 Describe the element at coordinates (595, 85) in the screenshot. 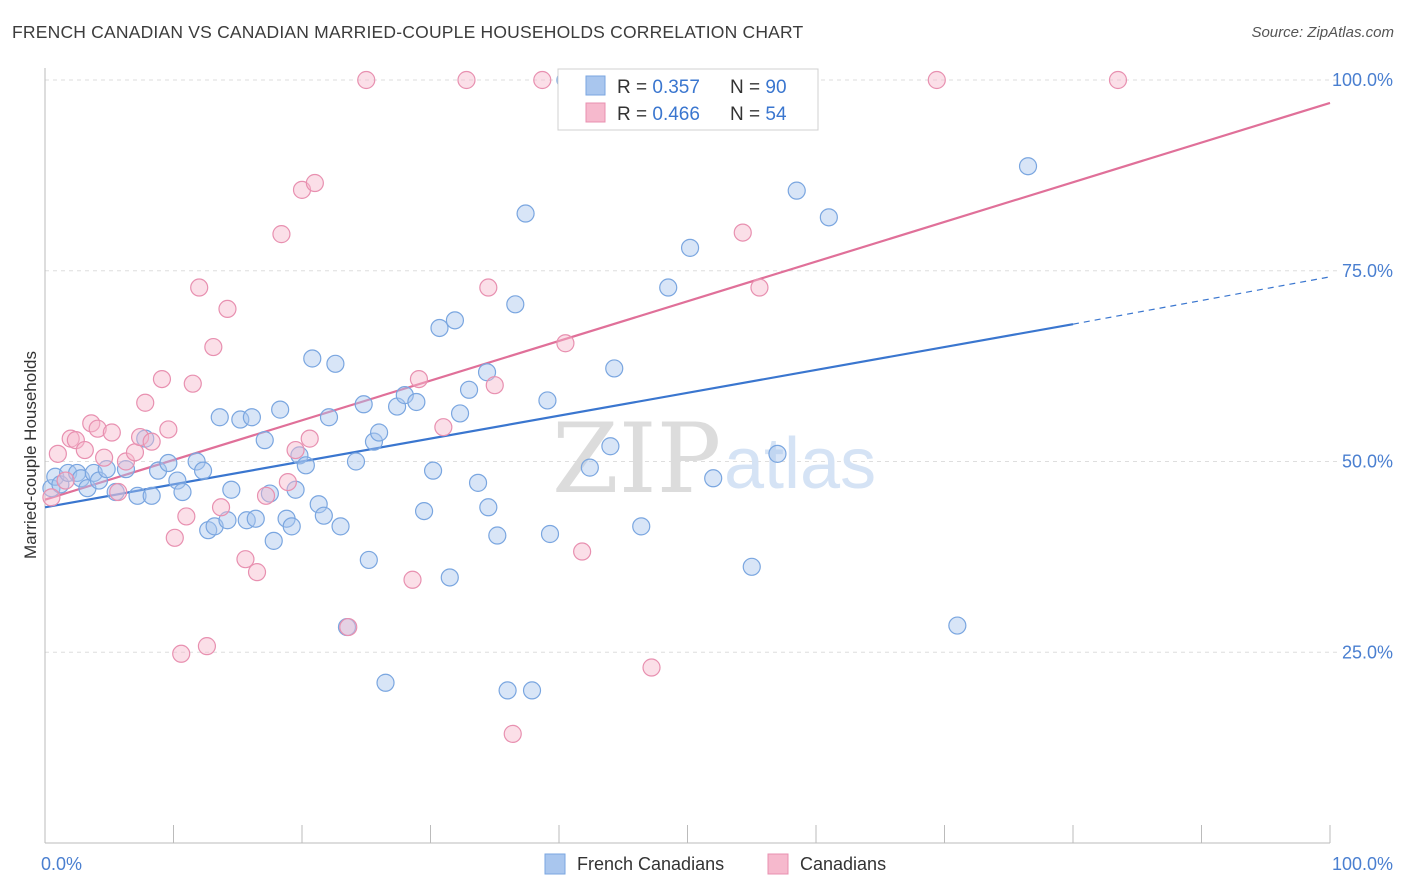

I see `legend-swatch-blue` at that location.